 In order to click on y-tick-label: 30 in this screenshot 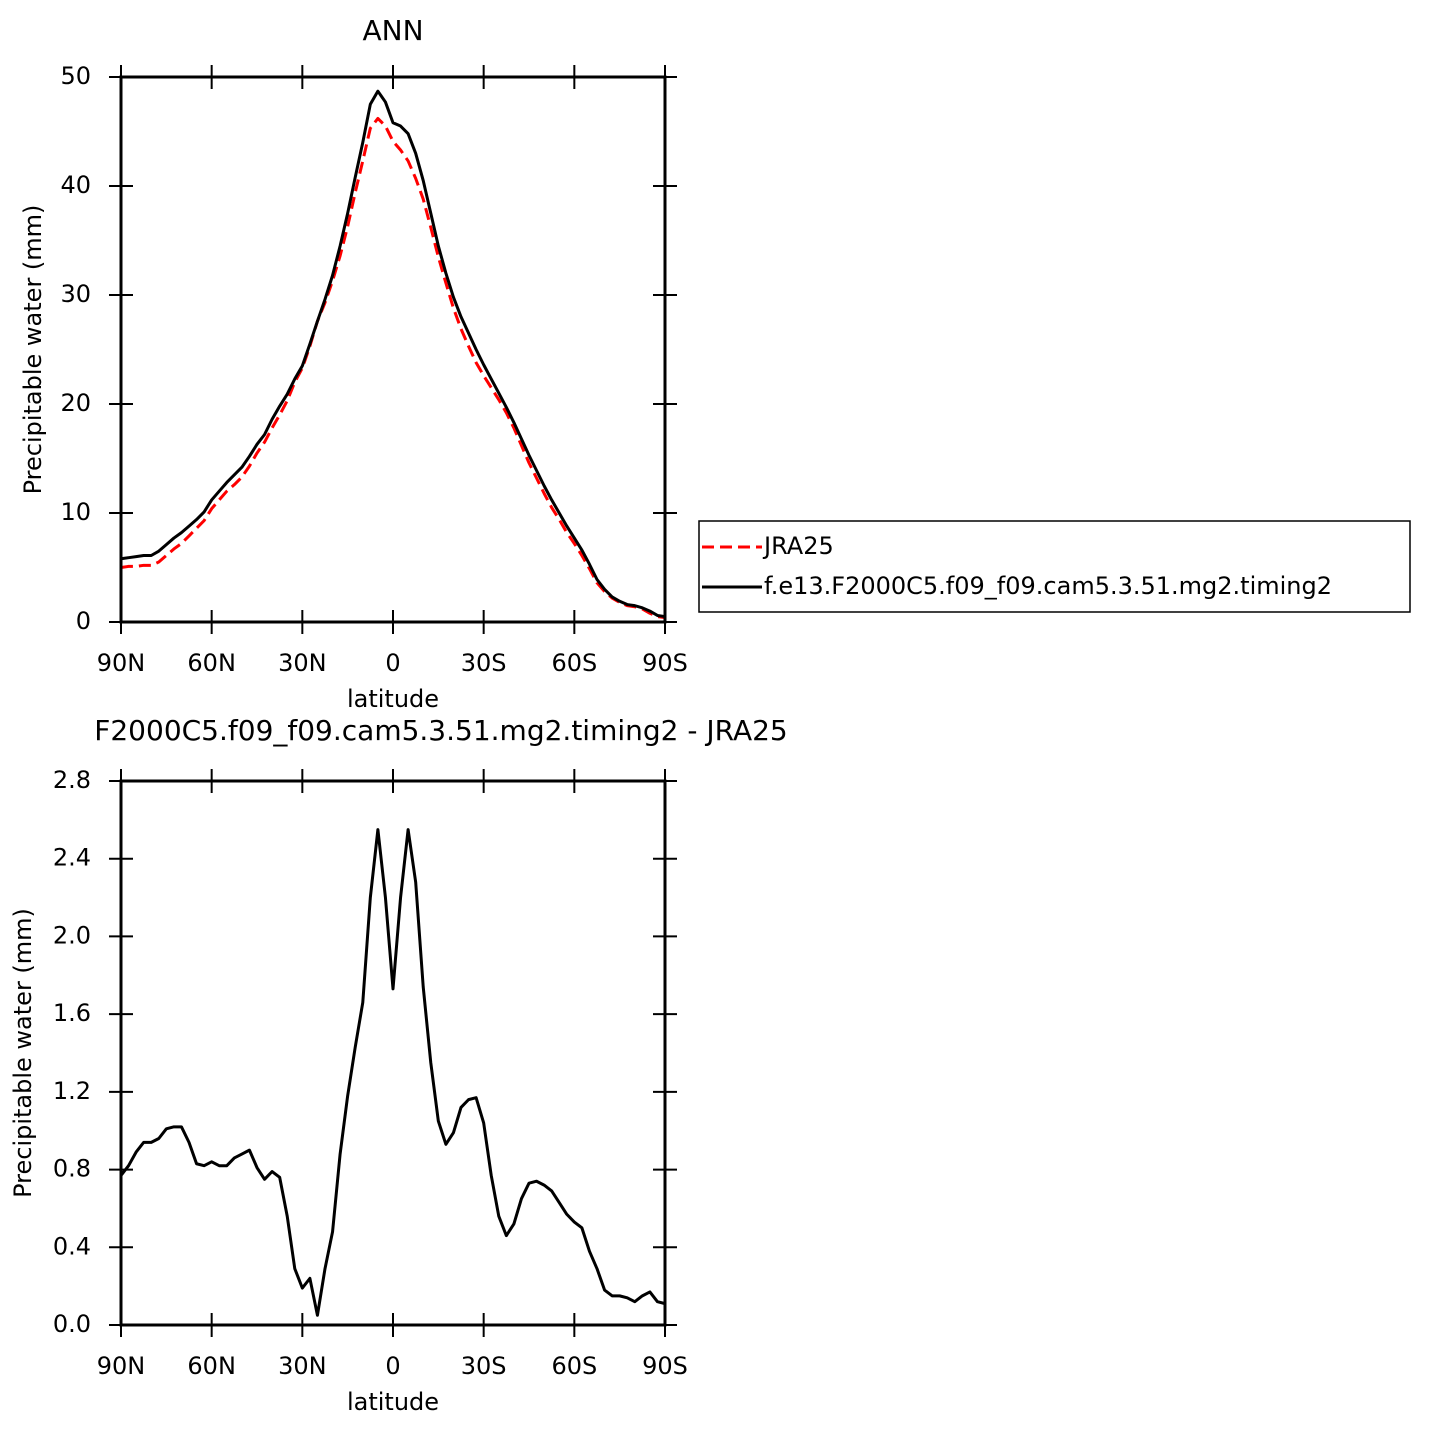, I will do `click(75, 294)`.